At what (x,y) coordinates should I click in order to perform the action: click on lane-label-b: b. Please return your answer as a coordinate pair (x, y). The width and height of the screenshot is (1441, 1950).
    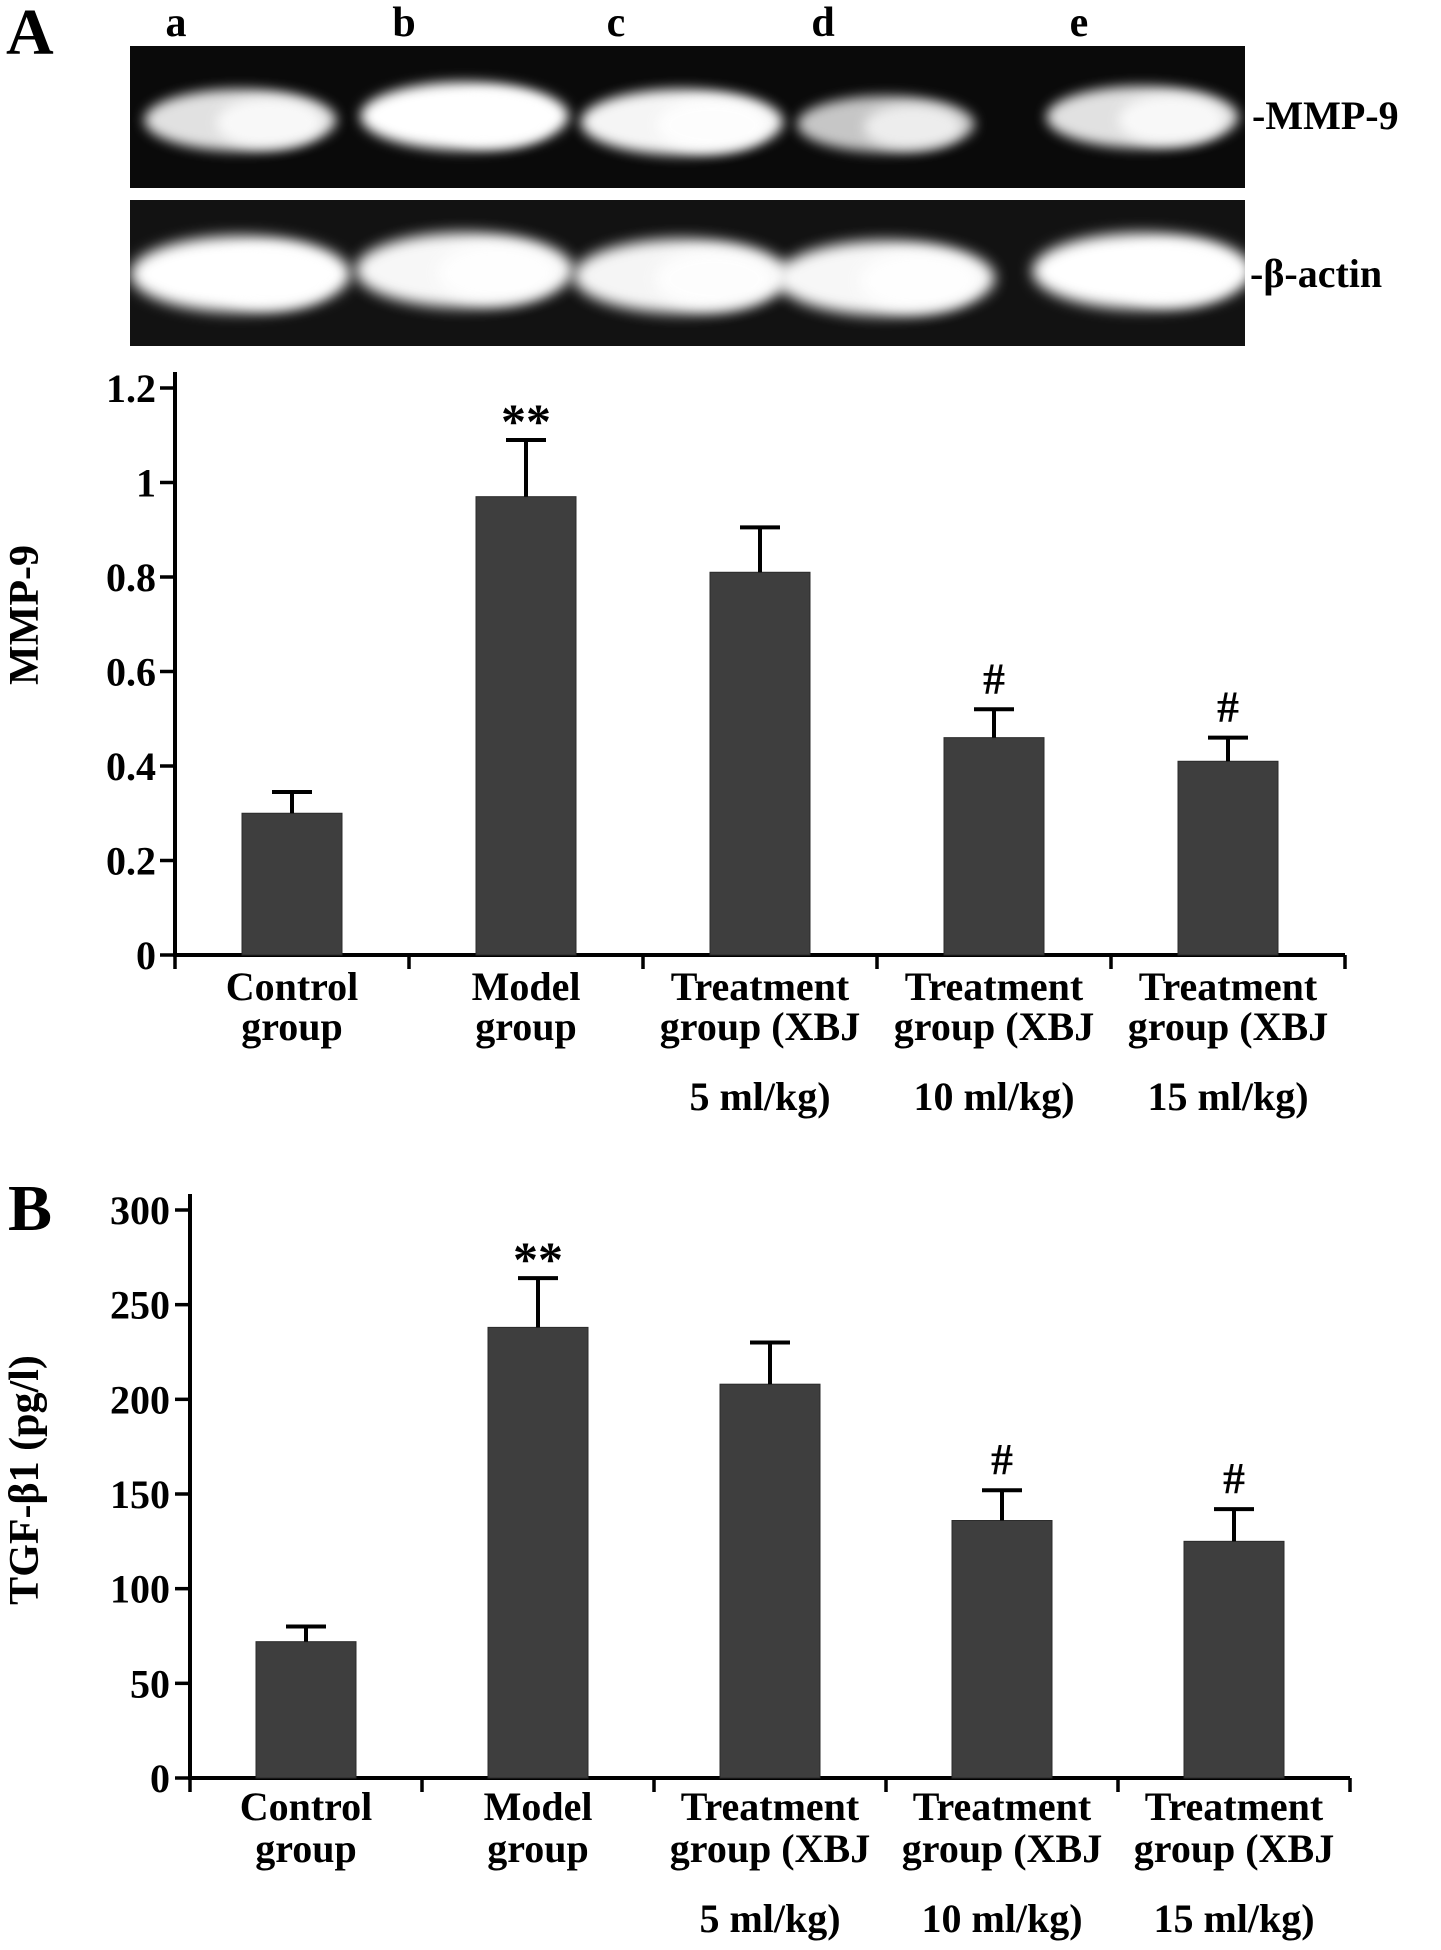
    Looking at the image, I should click on (404, 23).